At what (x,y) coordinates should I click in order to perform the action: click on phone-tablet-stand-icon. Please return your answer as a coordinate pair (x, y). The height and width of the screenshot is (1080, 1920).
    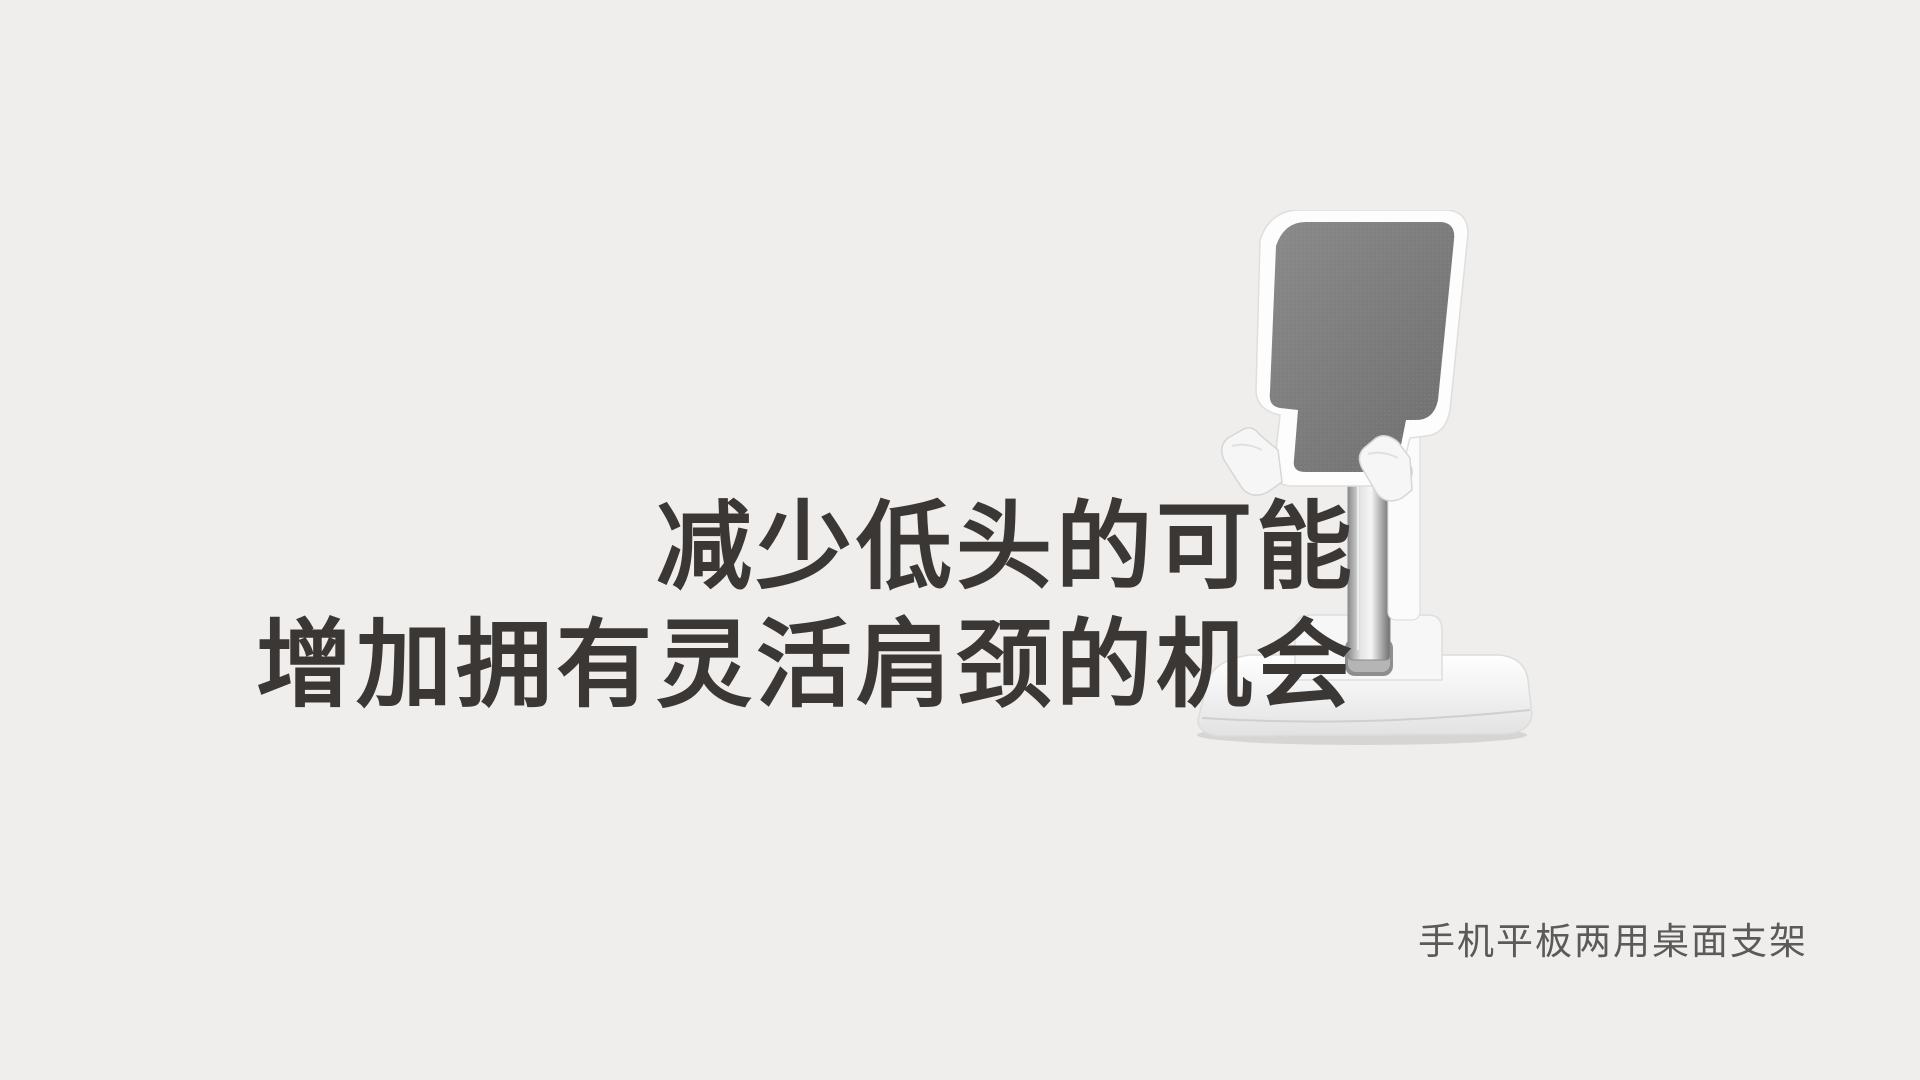
    Looking at the image, I should click on (1365, 477).